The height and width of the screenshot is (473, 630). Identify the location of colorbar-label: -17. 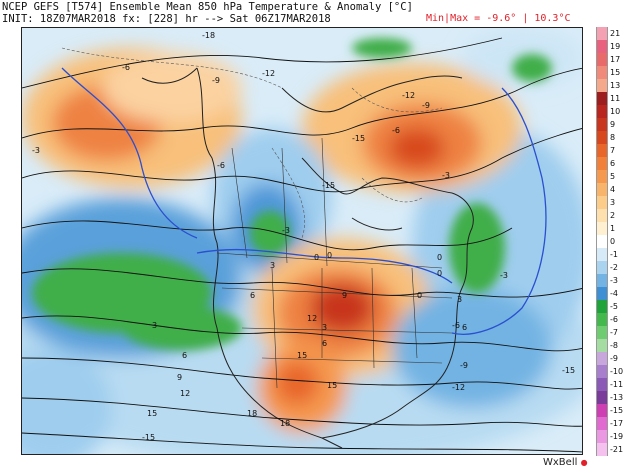
(617, 423).